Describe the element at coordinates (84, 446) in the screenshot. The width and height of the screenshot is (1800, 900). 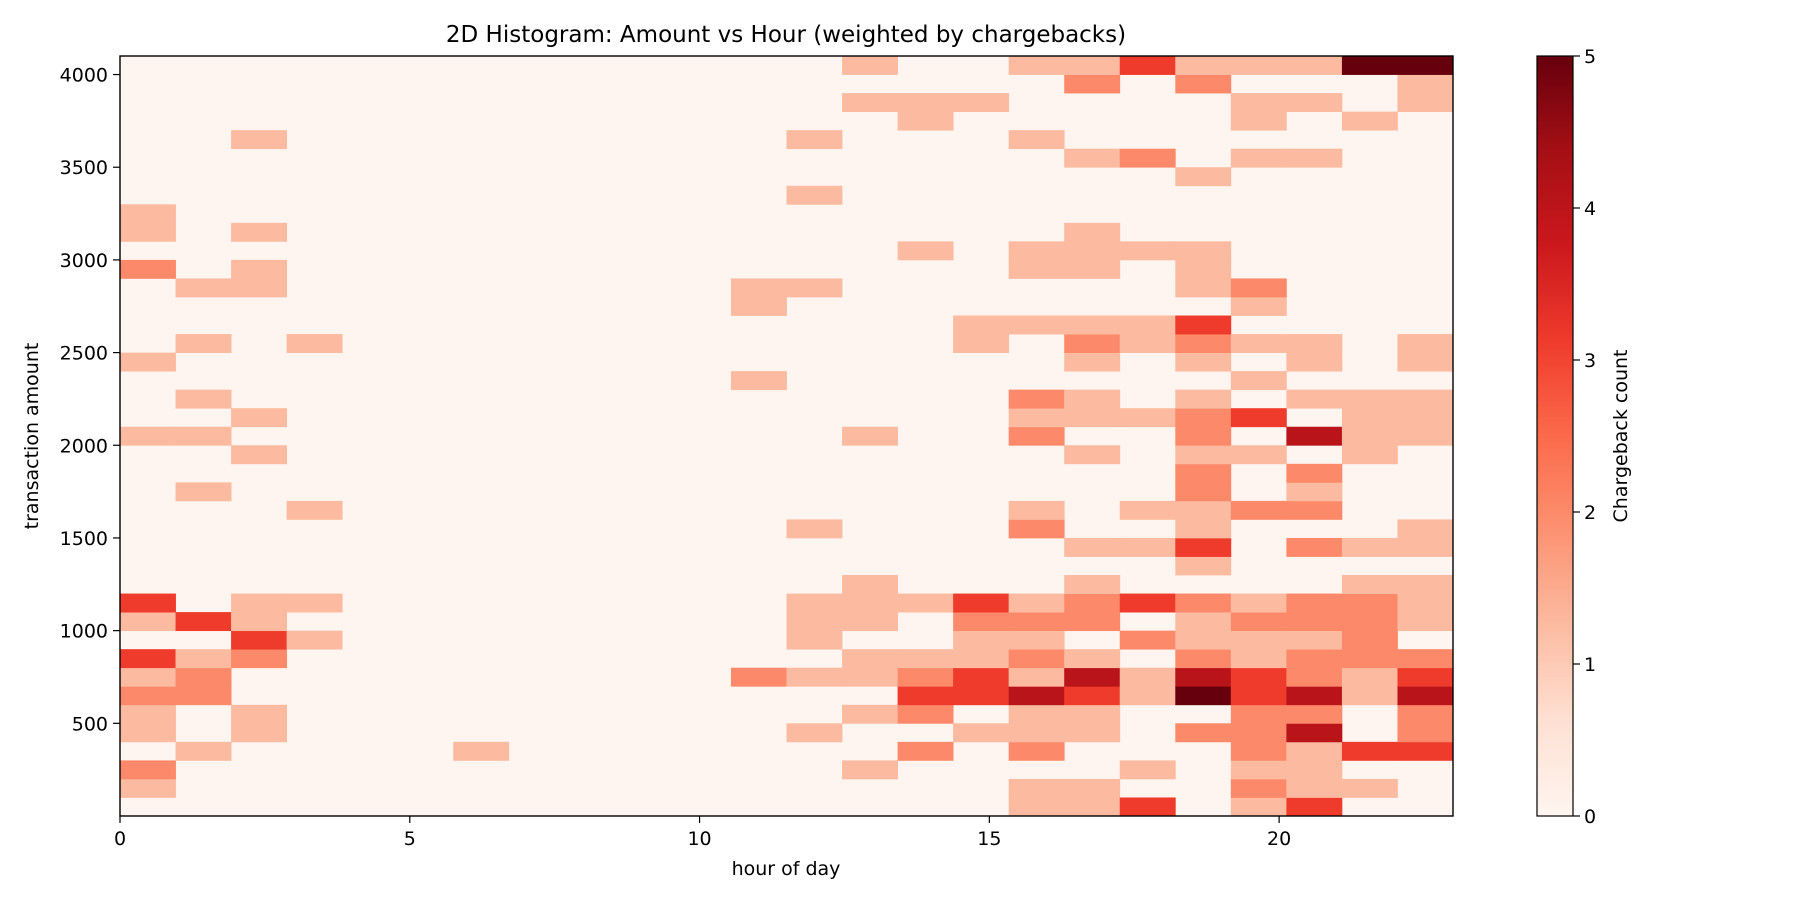
I see `y-tick-label: 2000` at that location.